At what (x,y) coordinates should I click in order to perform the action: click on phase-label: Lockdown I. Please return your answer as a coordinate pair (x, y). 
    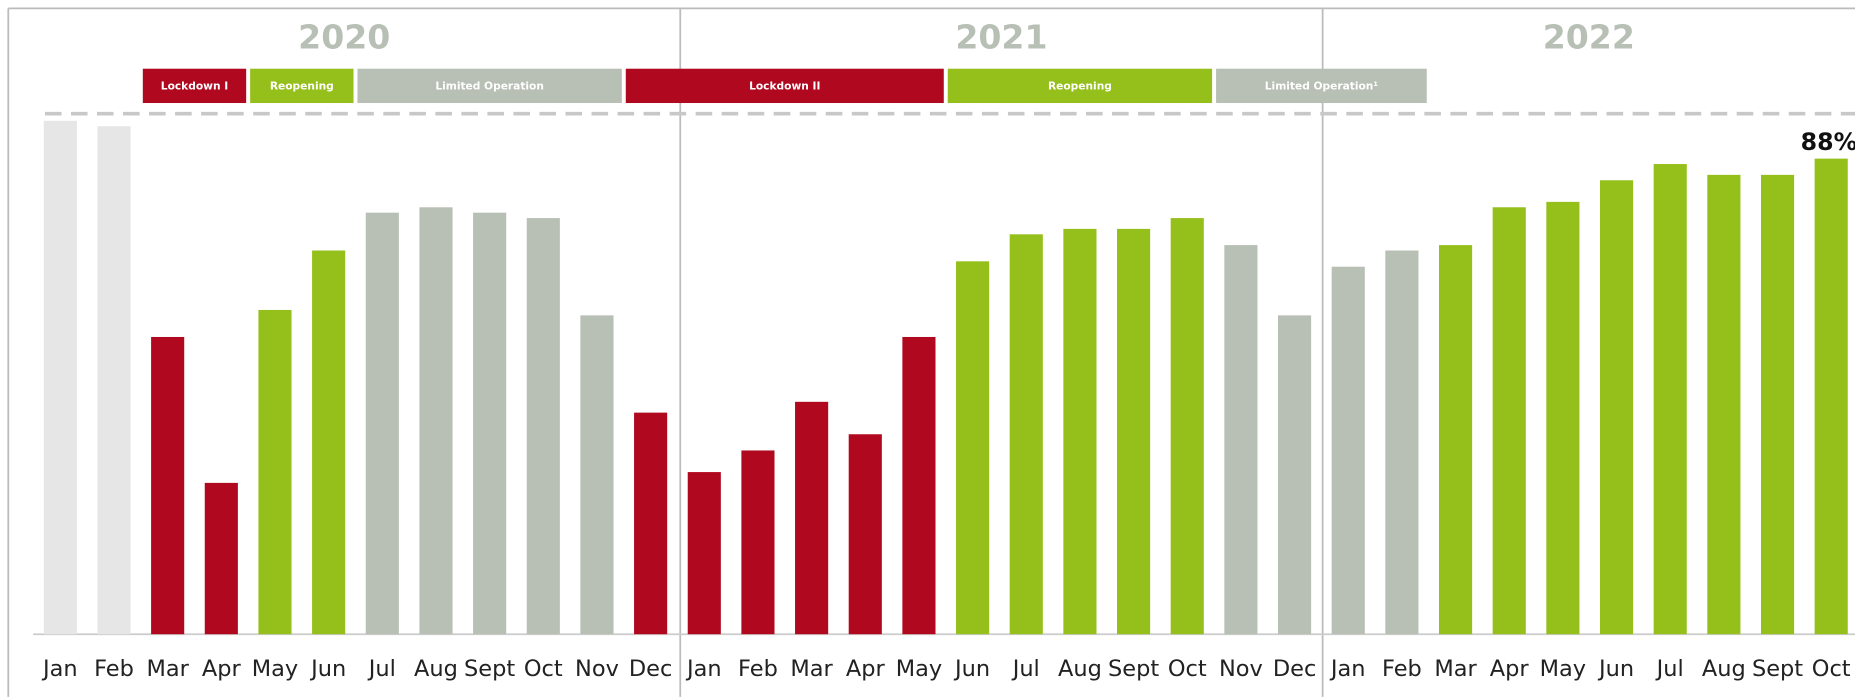
    Looking at the image, I should click on (194, 85).